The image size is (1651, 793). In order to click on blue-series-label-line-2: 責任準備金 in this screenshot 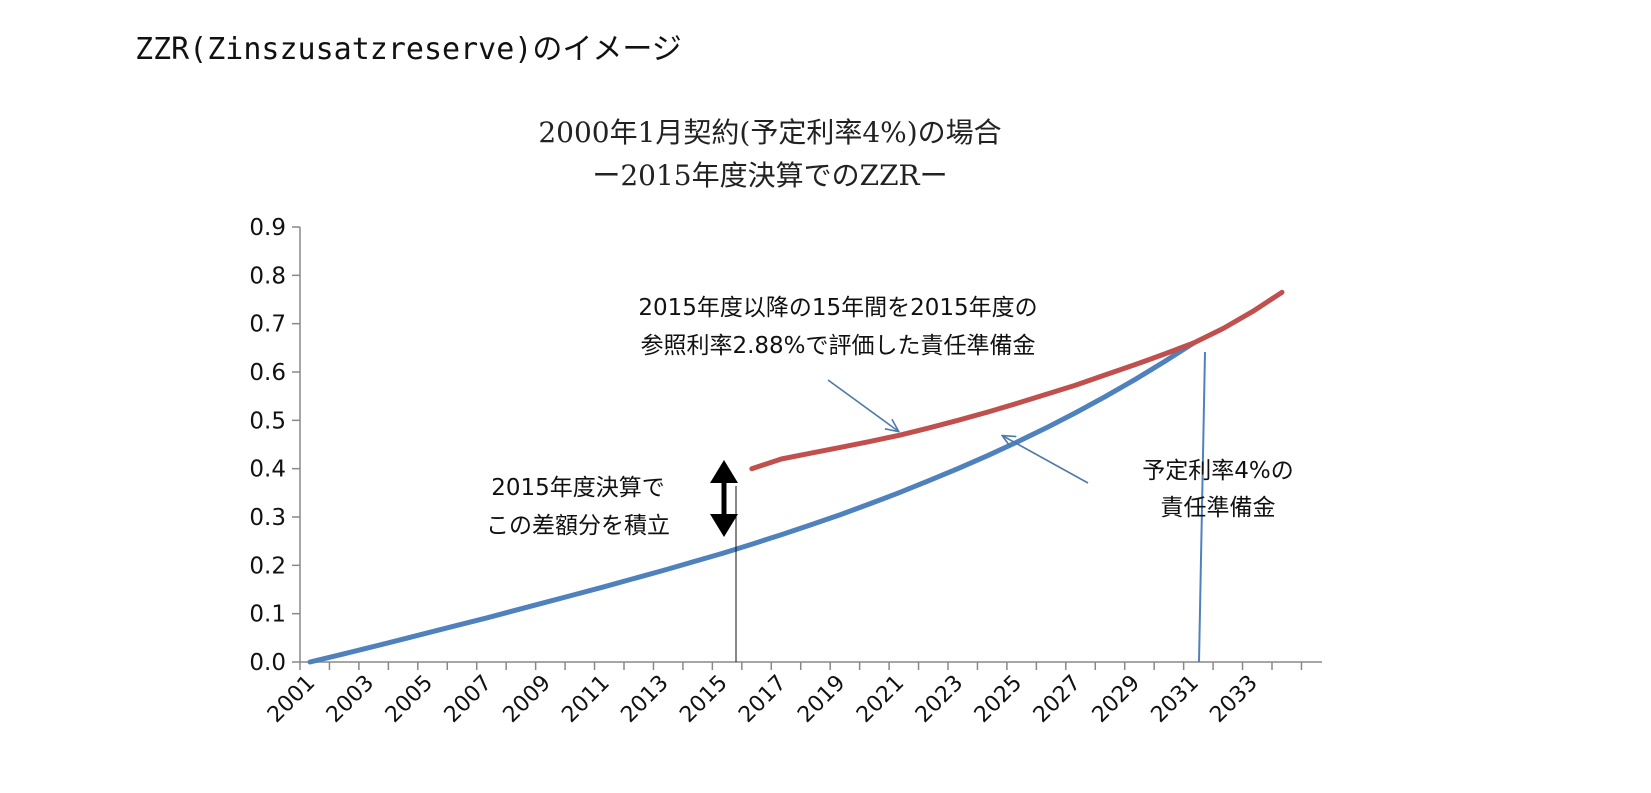, I will do `click(1218, 508)`.